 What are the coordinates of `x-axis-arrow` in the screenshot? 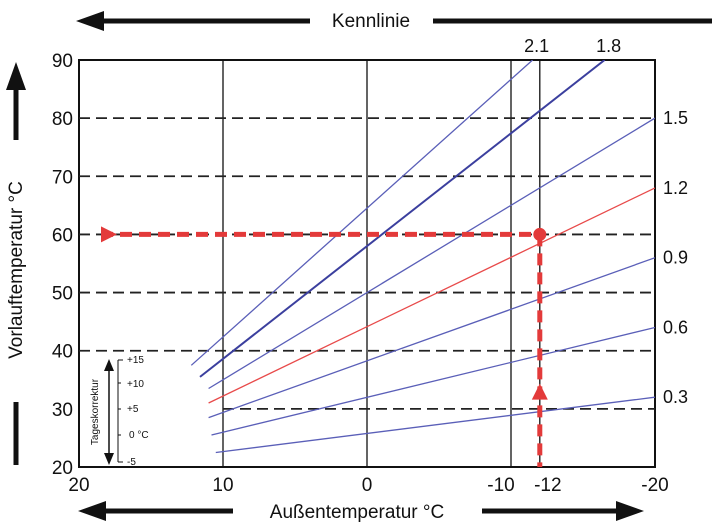 It's located at (361, 511).